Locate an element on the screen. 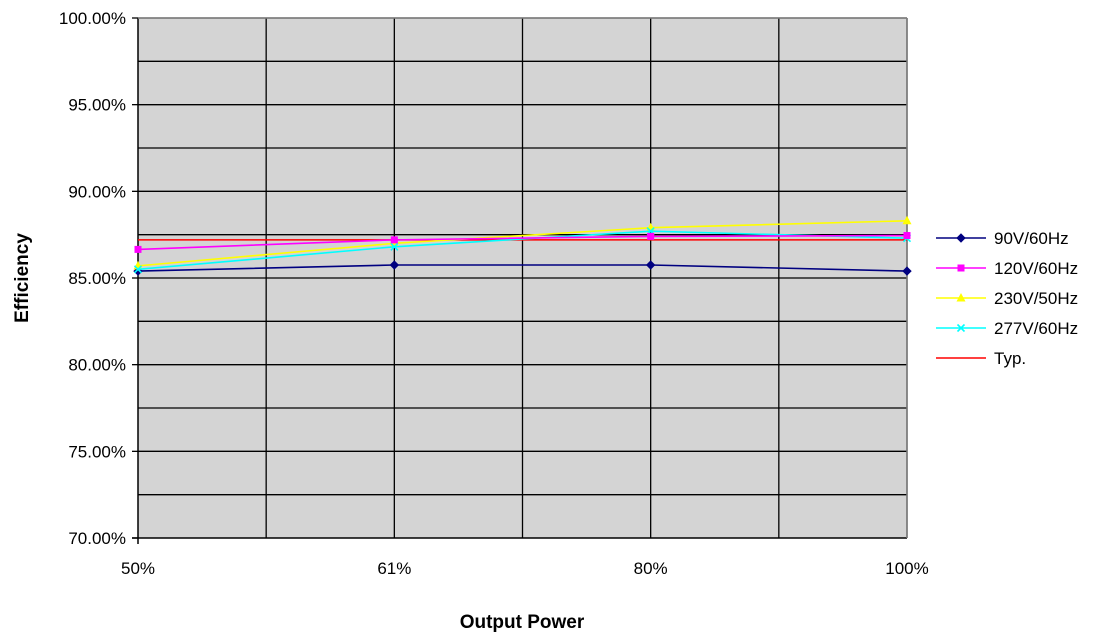 This screenshot has width=1099, height=637. series-lines is located at coordinates (522, 245).